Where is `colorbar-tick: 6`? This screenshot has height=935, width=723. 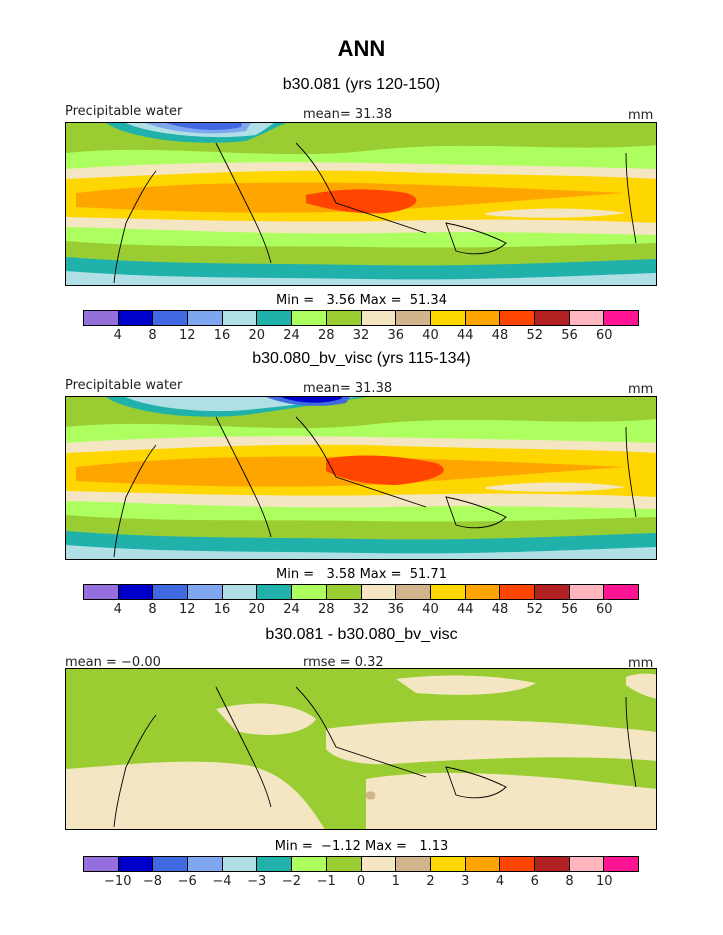
colorbar-tick: 6 is located at coordinates (534, 881).